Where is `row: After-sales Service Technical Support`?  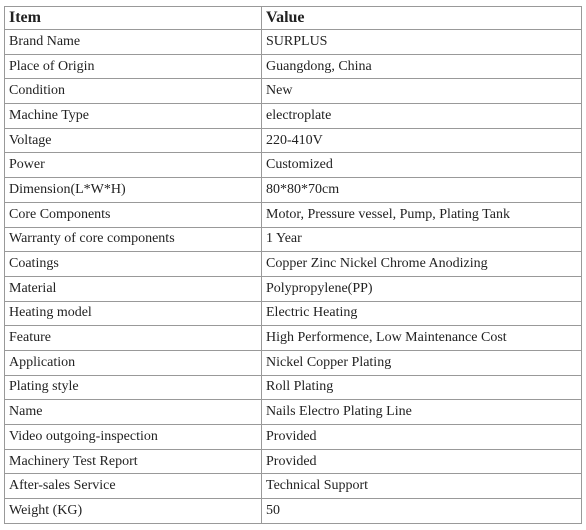 row: After-sales Service Technical Support is located at coordinates (293, 486).